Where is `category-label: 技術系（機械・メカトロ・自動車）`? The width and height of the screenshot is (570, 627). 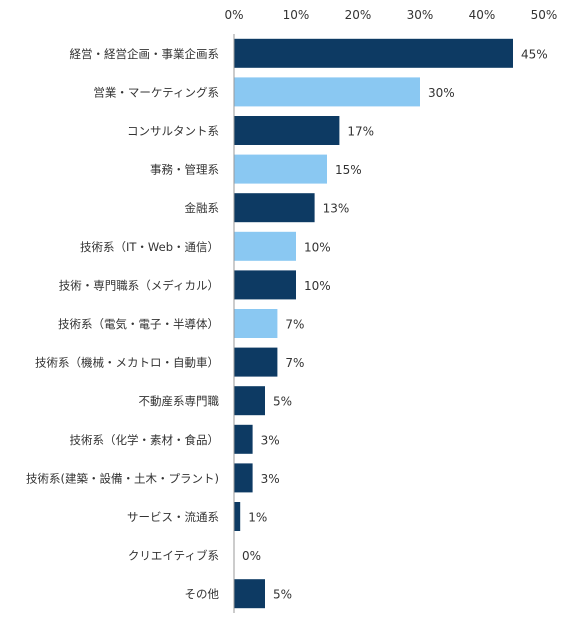 category-label: 技術系（機械・メカトロ・自動車） is located at coordinates (127, 363).